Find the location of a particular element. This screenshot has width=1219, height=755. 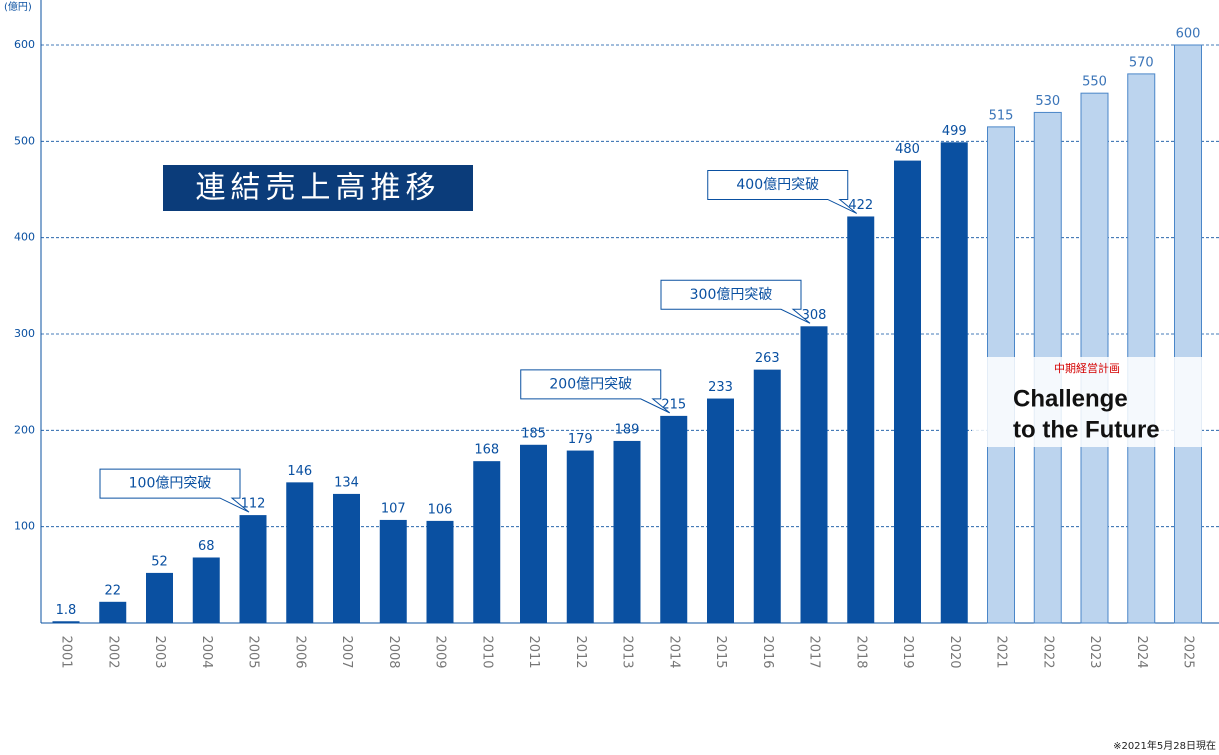

x-tick-label: 2008 is located at coordinates (393, 651).